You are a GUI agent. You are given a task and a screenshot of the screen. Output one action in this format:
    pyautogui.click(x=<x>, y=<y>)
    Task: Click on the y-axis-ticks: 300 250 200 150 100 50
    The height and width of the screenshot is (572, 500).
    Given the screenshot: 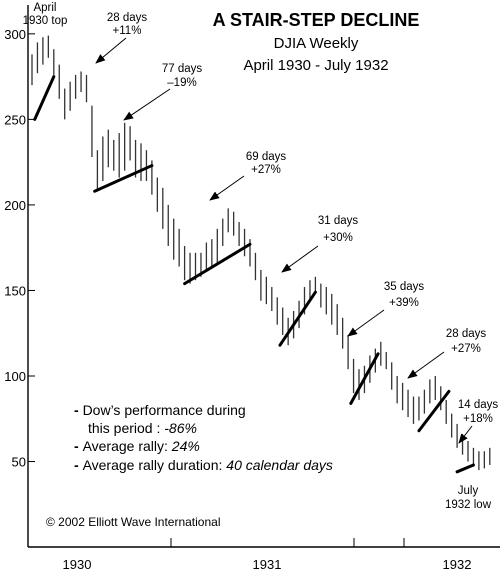 What is the action you would take?
    pyautogui.click(x=19, y=248)
    